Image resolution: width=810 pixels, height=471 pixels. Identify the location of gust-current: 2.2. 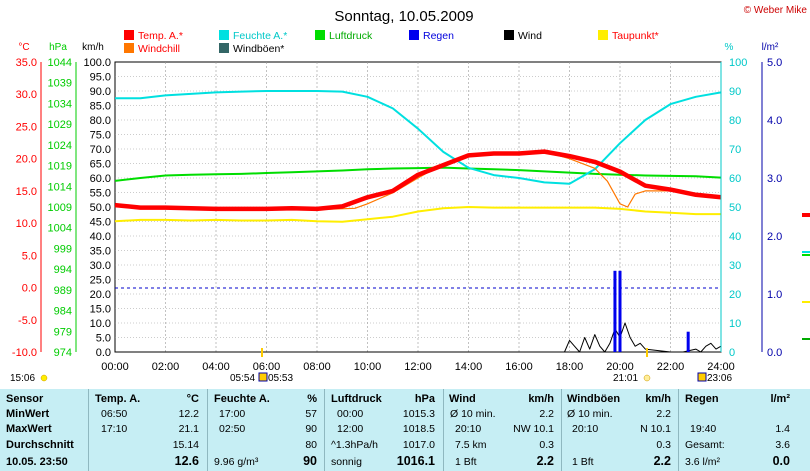
(662, 461).